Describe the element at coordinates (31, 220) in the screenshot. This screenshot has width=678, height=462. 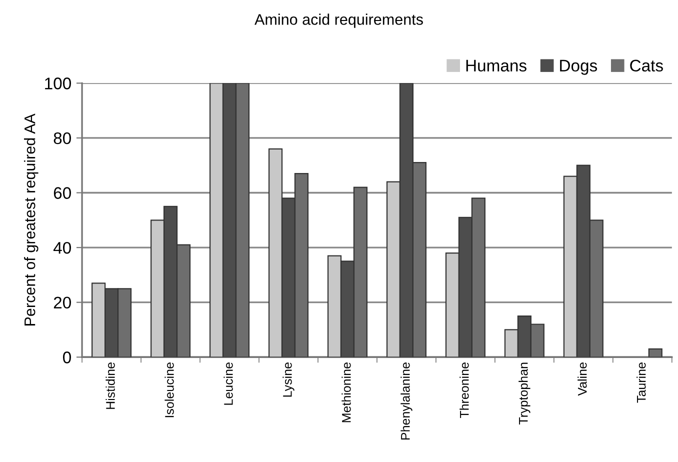
I see `y-axis-title: Percent of greatest required AA` at that location.